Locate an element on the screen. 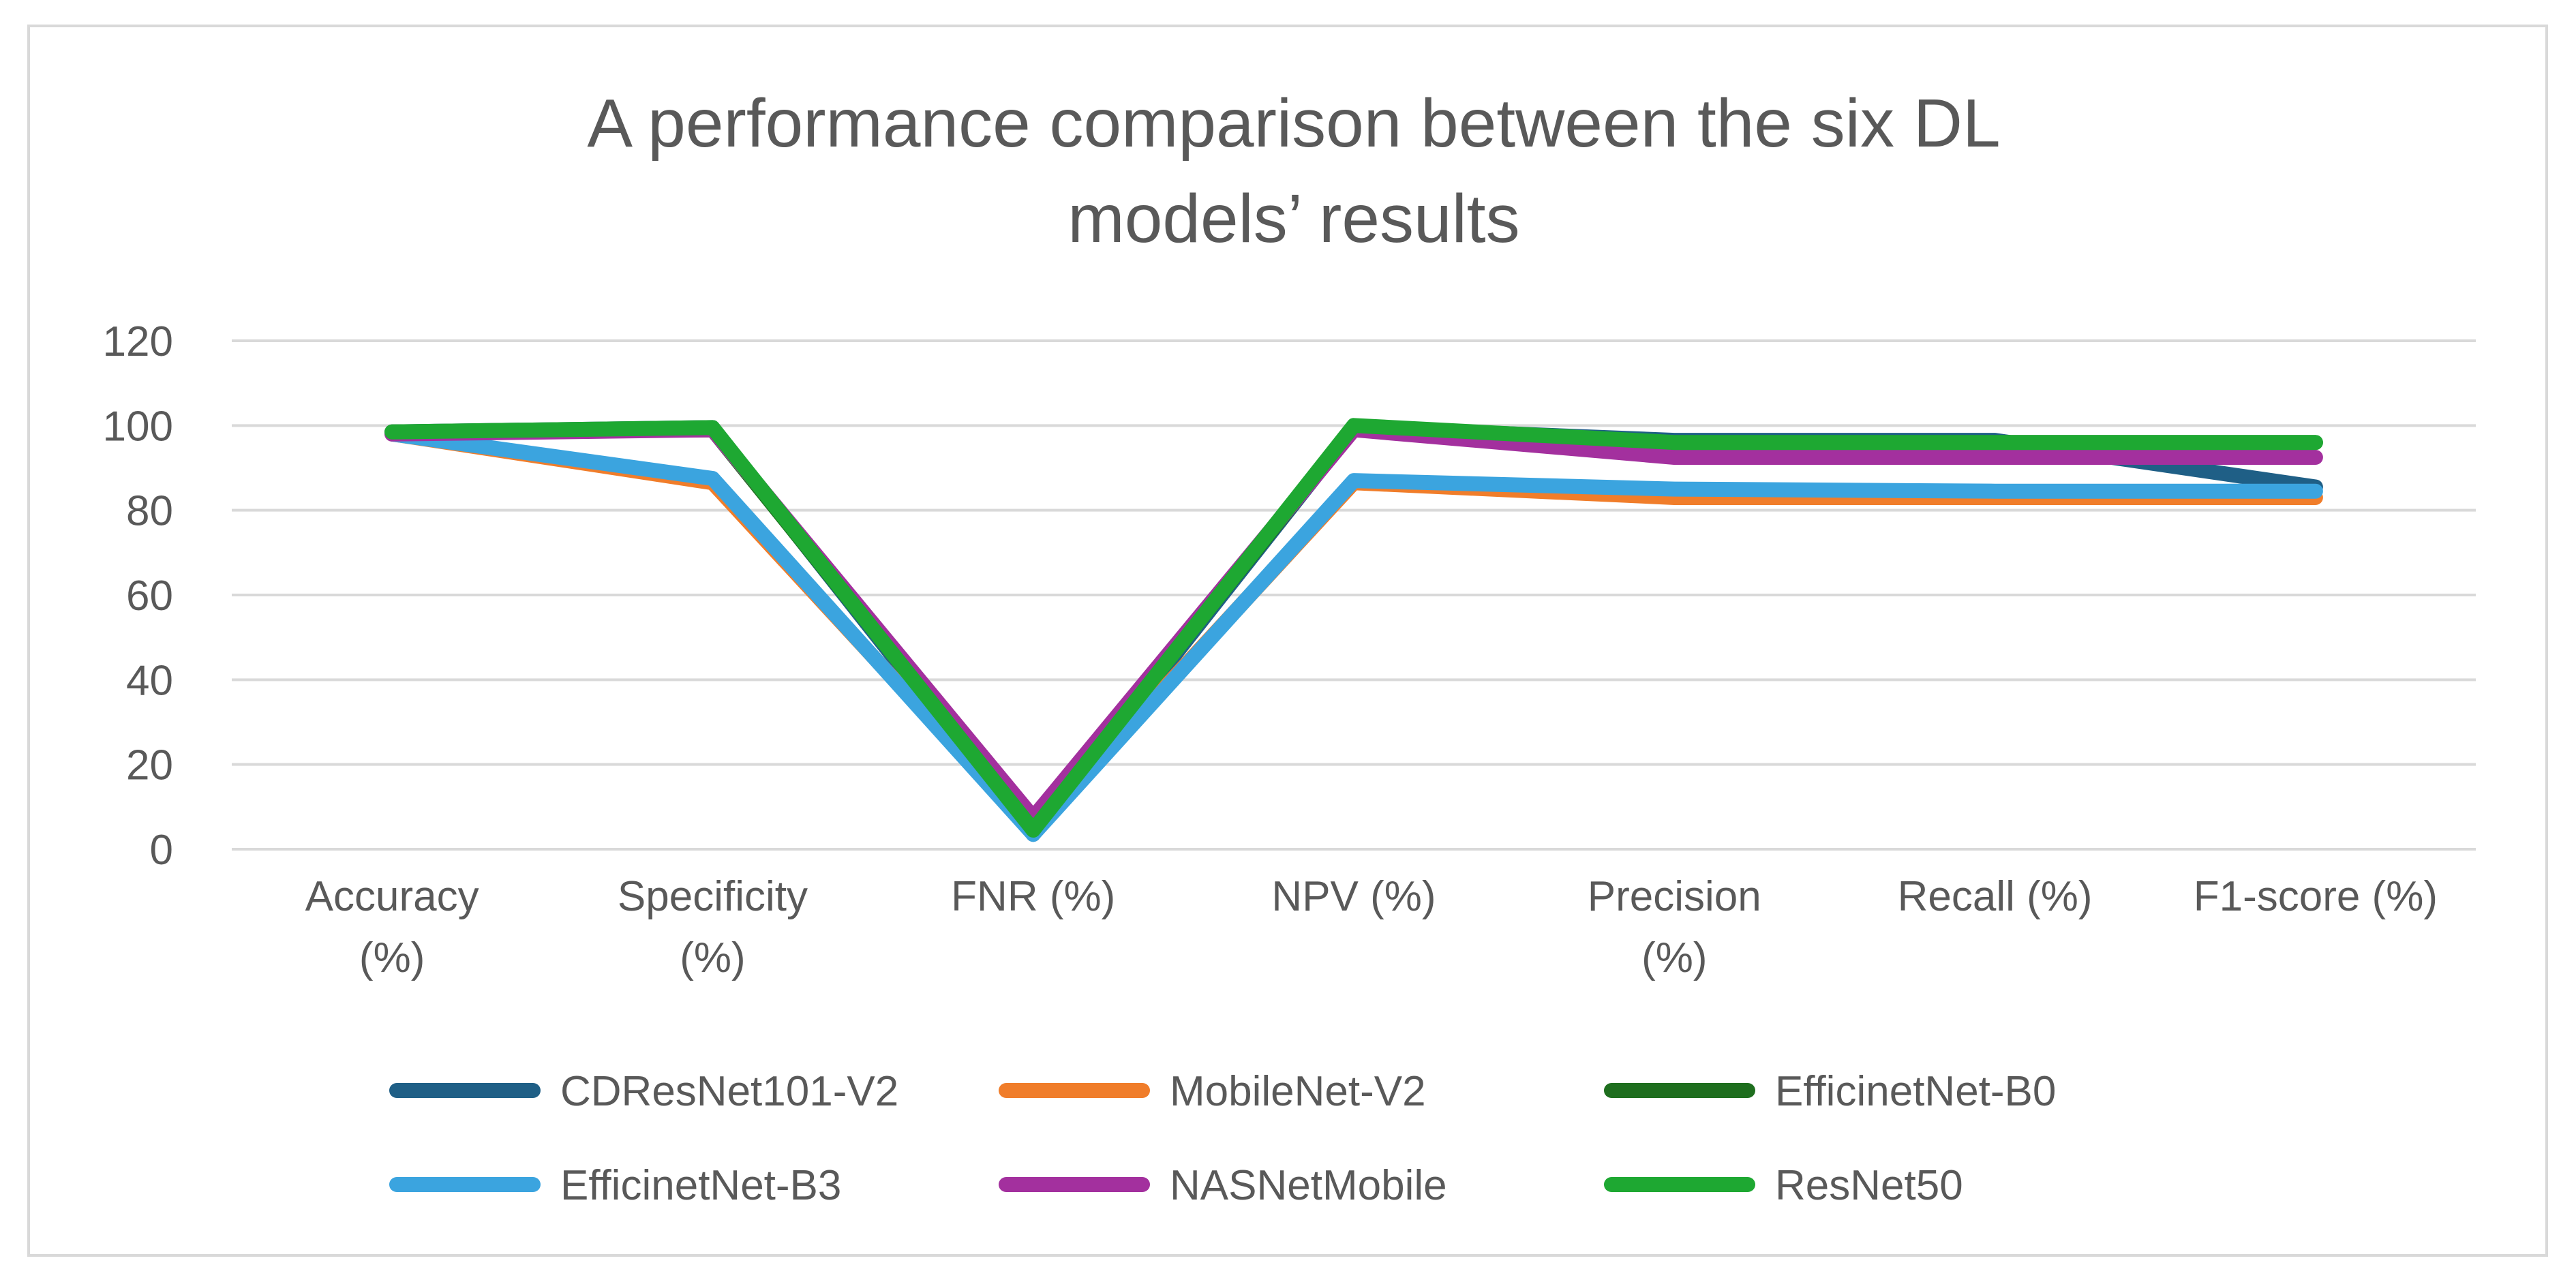 Image resolution: width=2576 pixels, height=1282 pixels. legend-item-mobilenet-v2: MobileNet-V2 is located at coordinates (1212, 1091).